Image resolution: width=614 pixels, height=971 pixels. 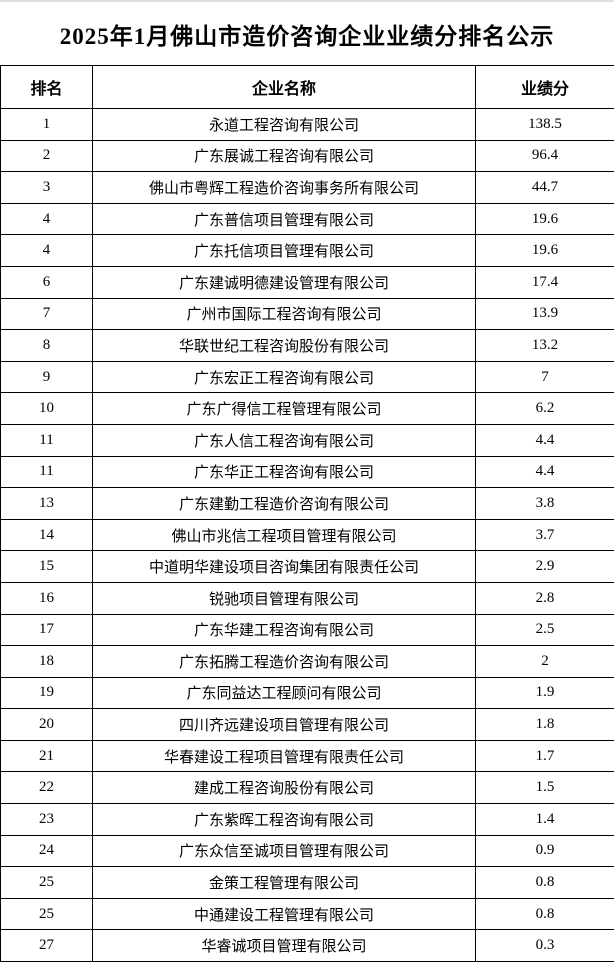 What do you see at coordinates (284, 408) in the screenshot?
I see `company-cell: 广东广得信工程管理有限公司` at bounding box center [284, 408].